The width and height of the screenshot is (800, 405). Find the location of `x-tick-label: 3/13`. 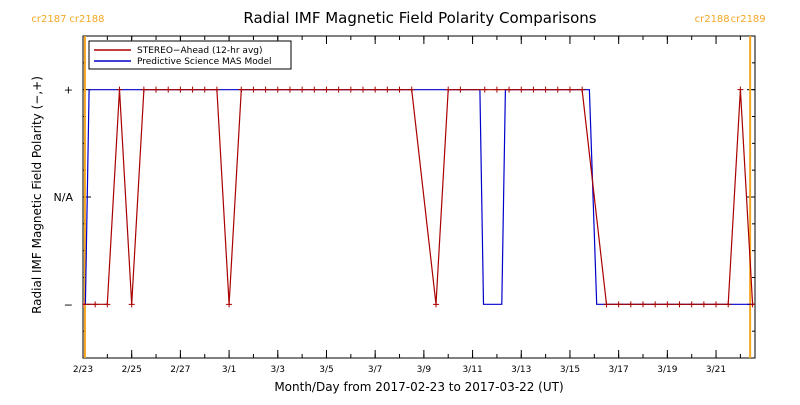

x-tick-label: 3/13 is located at coordinates (521, 370).